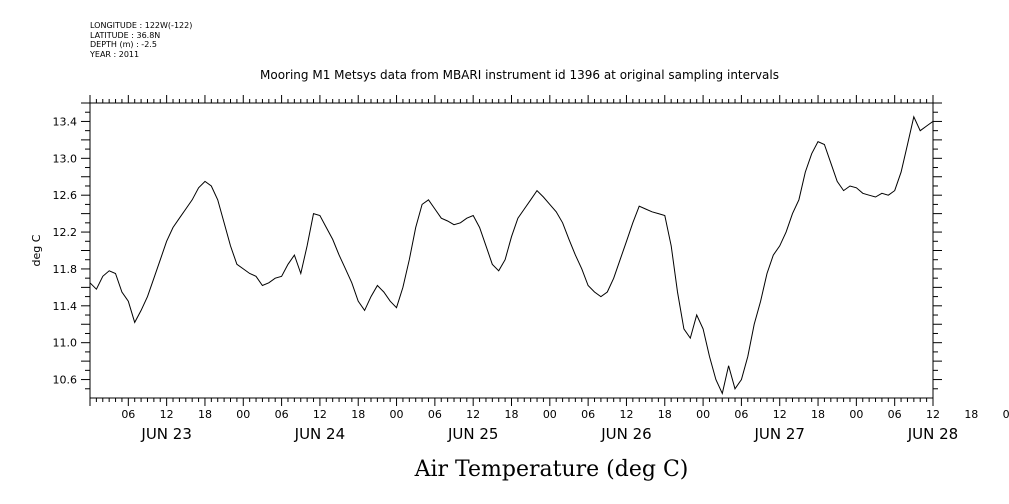 This screenshot has height=504, width=1009. I want to click on depth-label: DEPTH (m) : -2.5, so click(123, 44).